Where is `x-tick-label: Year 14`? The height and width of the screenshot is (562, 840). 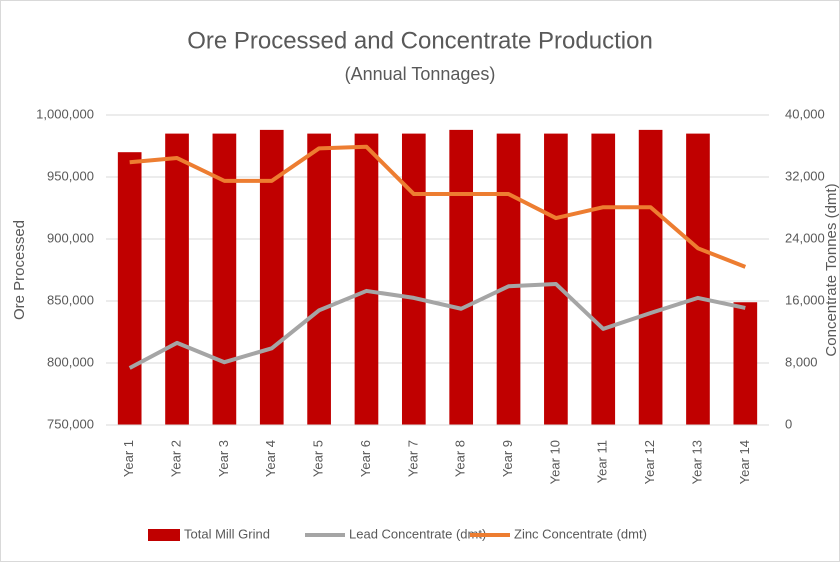
x-tick-label: Year 14 is located at coordinates (744, 462).